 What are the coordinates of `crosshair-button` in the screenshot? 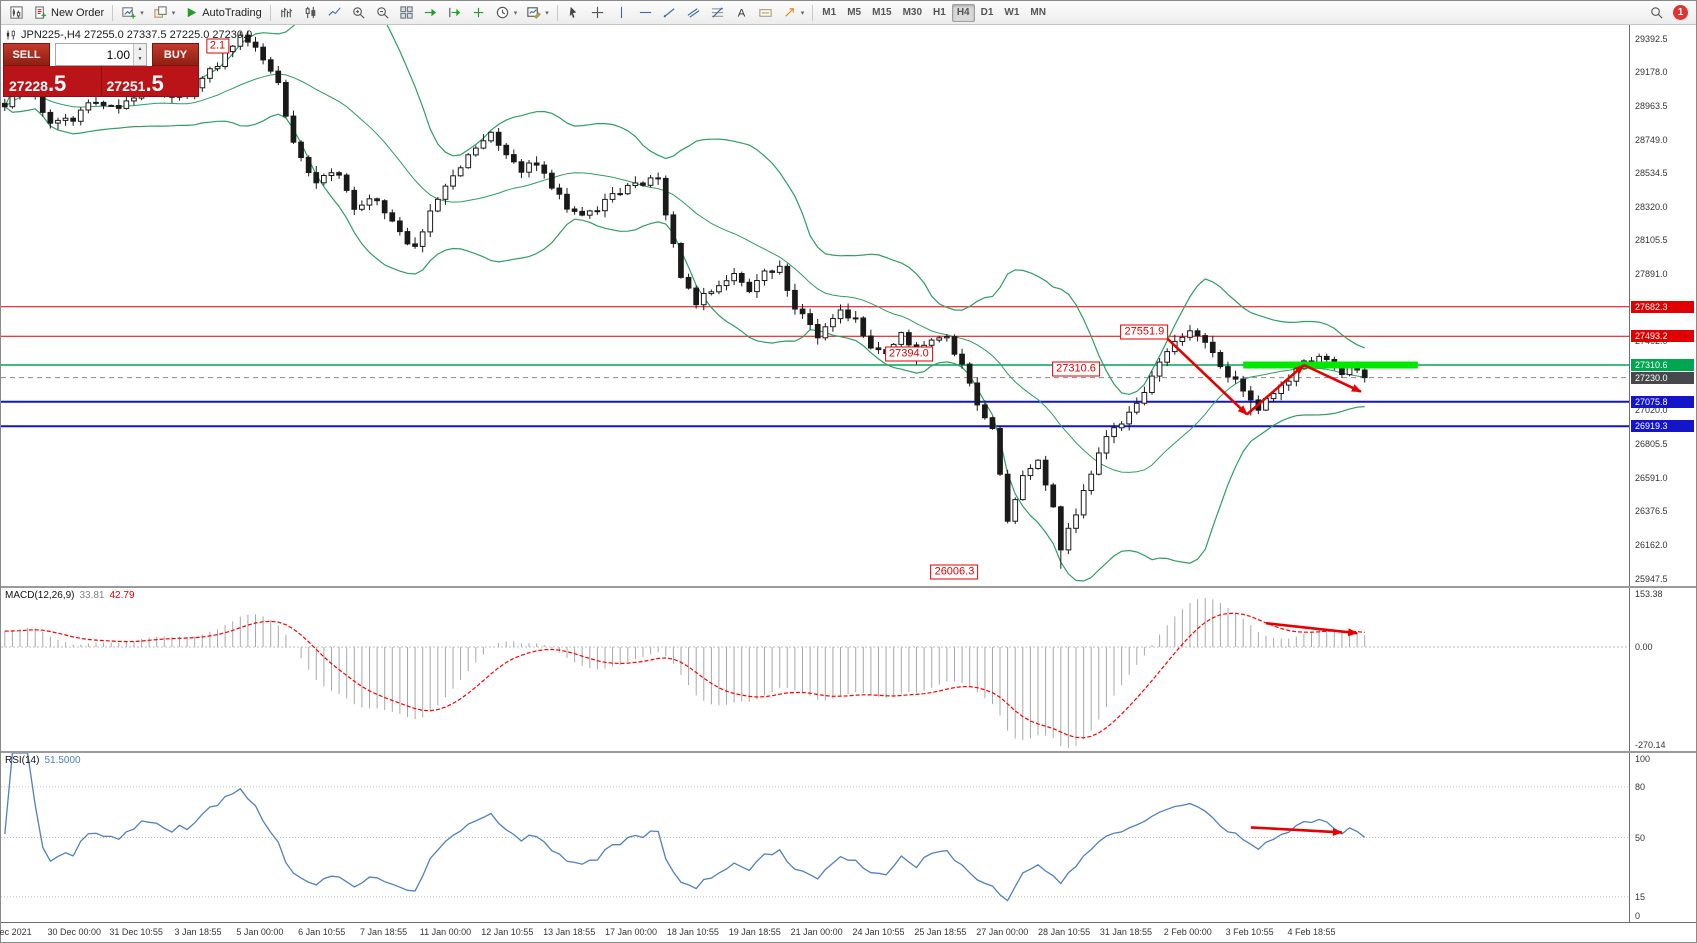 It's located at (597, 13).